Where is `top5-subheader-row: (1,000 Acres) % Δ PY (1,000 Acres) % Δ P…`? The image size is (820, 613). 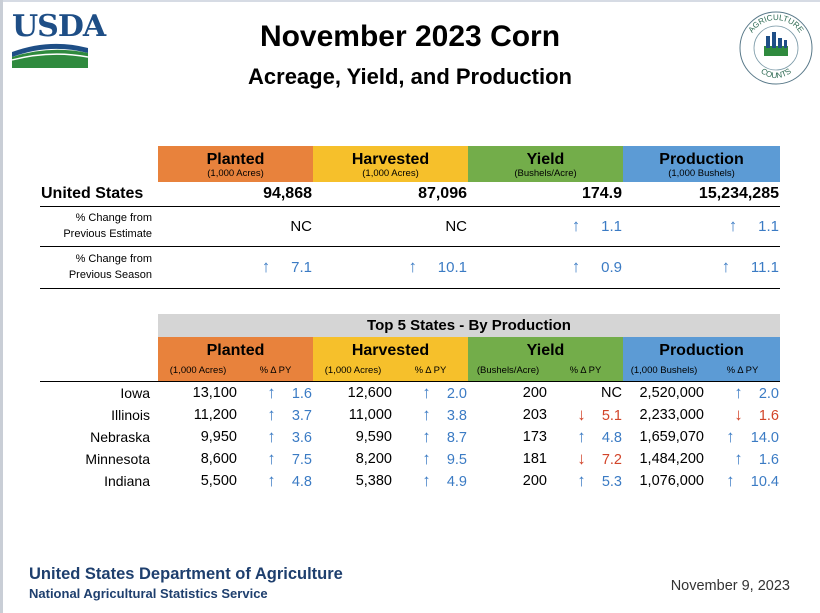 top5-subheader-row: (1,000 Acres) % Δ PY (1,000 Acres) % Δ P… is located at coordinates (410, 371).